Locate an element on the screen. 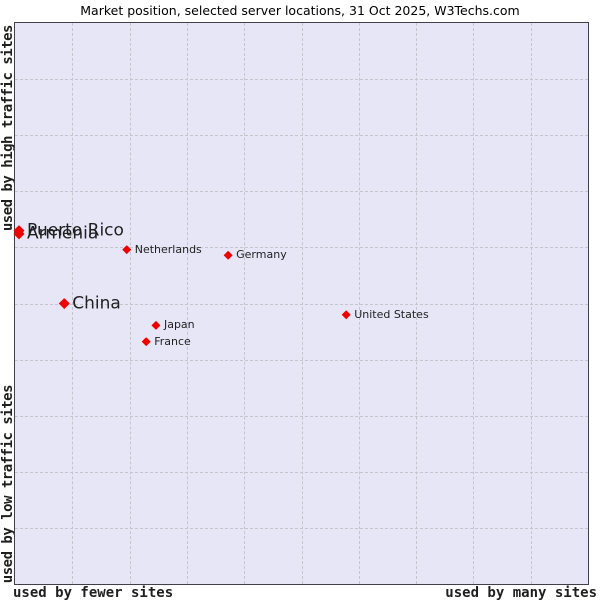 Image resolution: width=600 pixels, height=600 pixels. data-point-marker-france is located at coordinates (146, 342).